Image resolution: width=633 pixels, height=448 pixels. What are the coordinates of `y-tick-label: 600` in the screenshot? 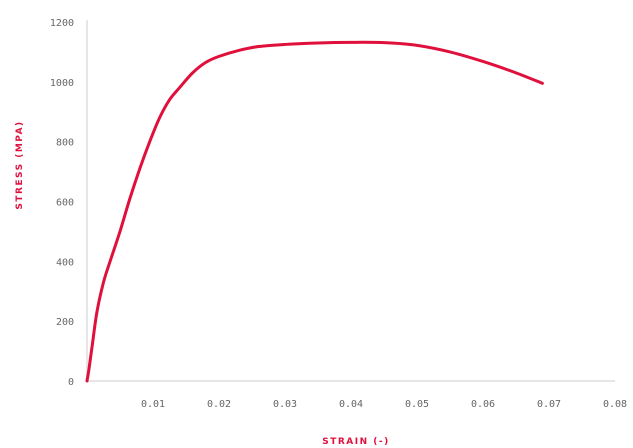 It's located at (65, 203).